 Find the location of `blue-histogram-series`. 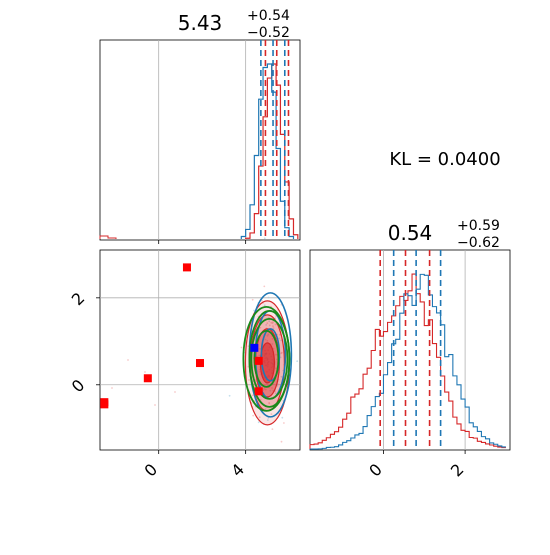

blue-histogram-series is located at coordinates (407, 361).